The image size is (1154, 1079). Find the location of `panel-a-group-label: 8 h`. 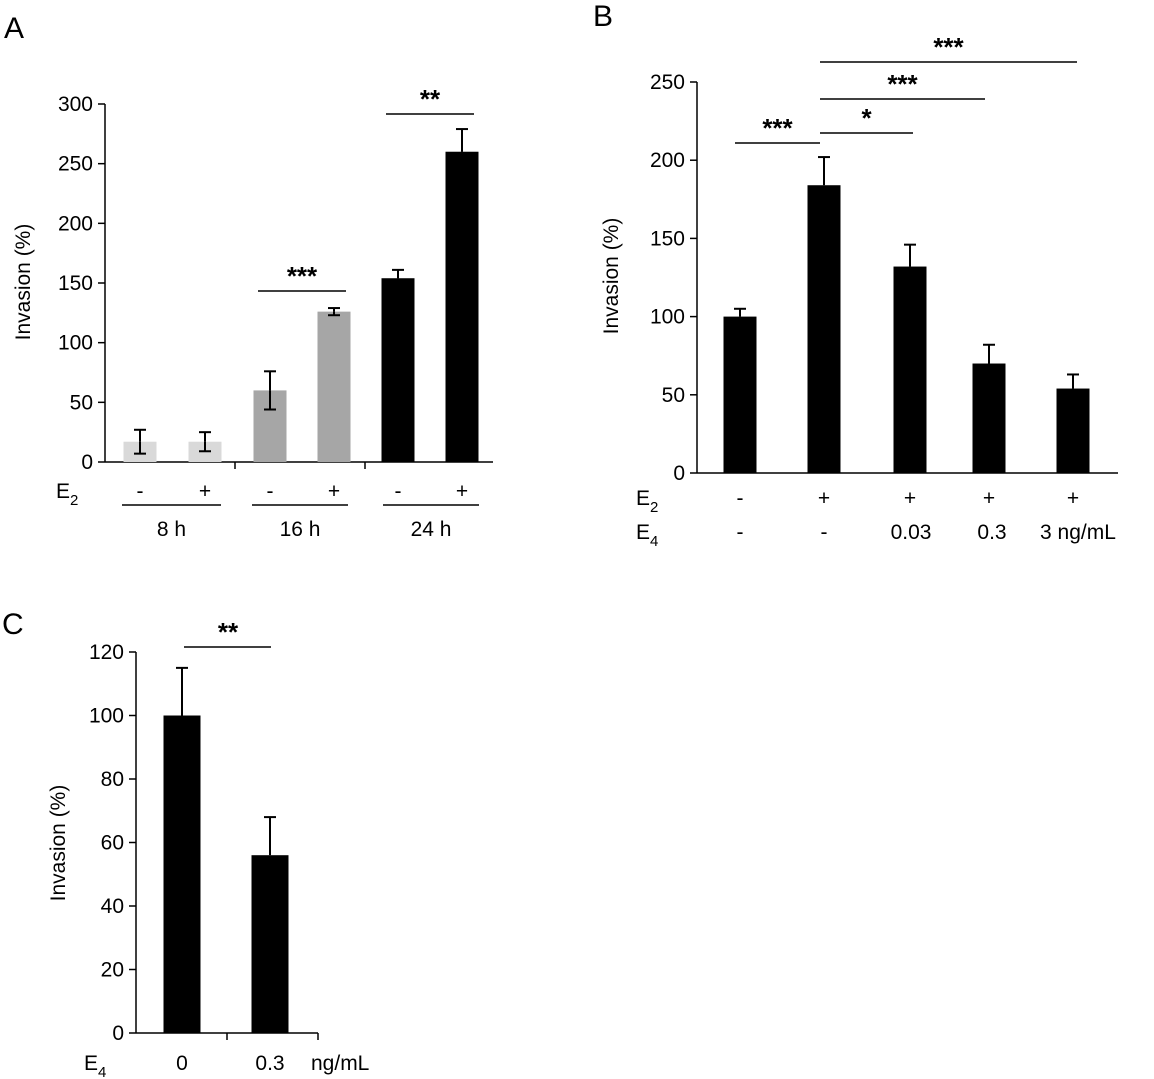

panel-a-group-label: 8 h is located at coordinates (171, 529).